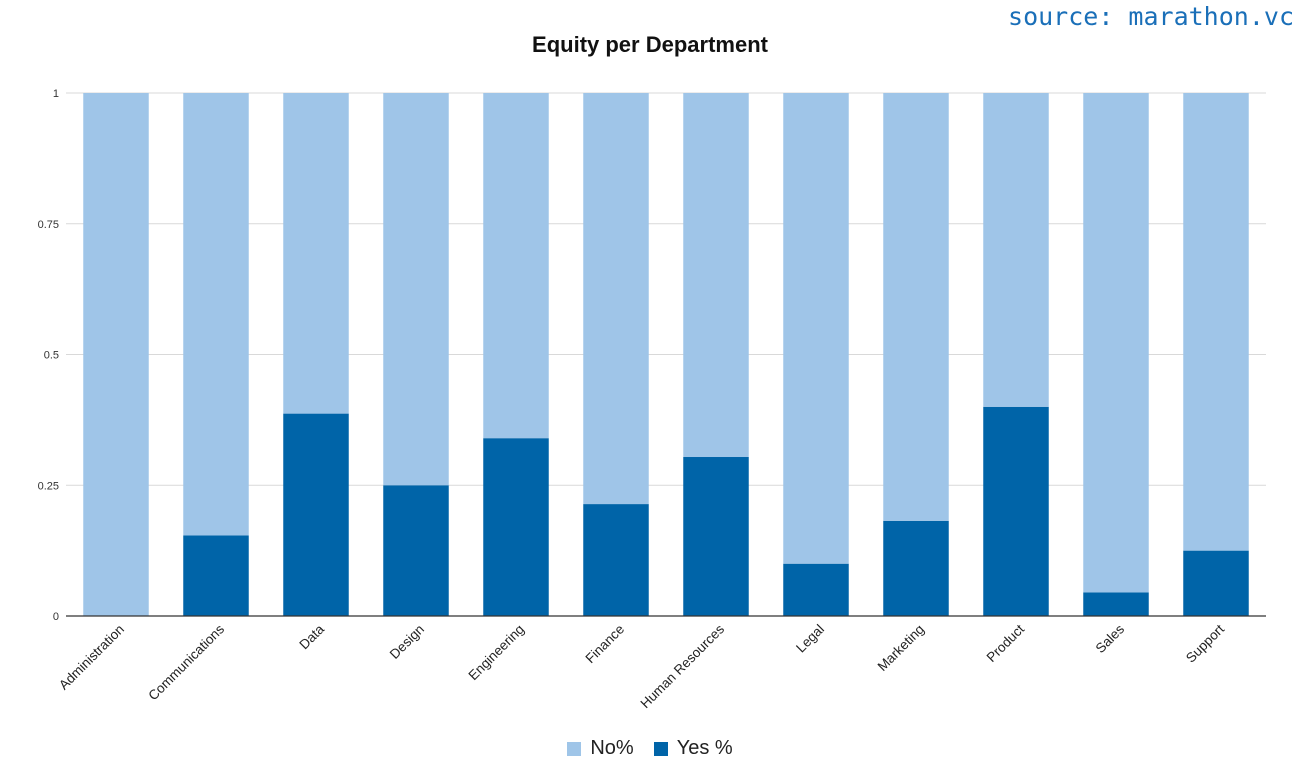 The width and height of the screenshot is (1300, 783). Describe the element at coordinates (574, 748) in the screenshot. I see `legend-swatch-no` at that location.